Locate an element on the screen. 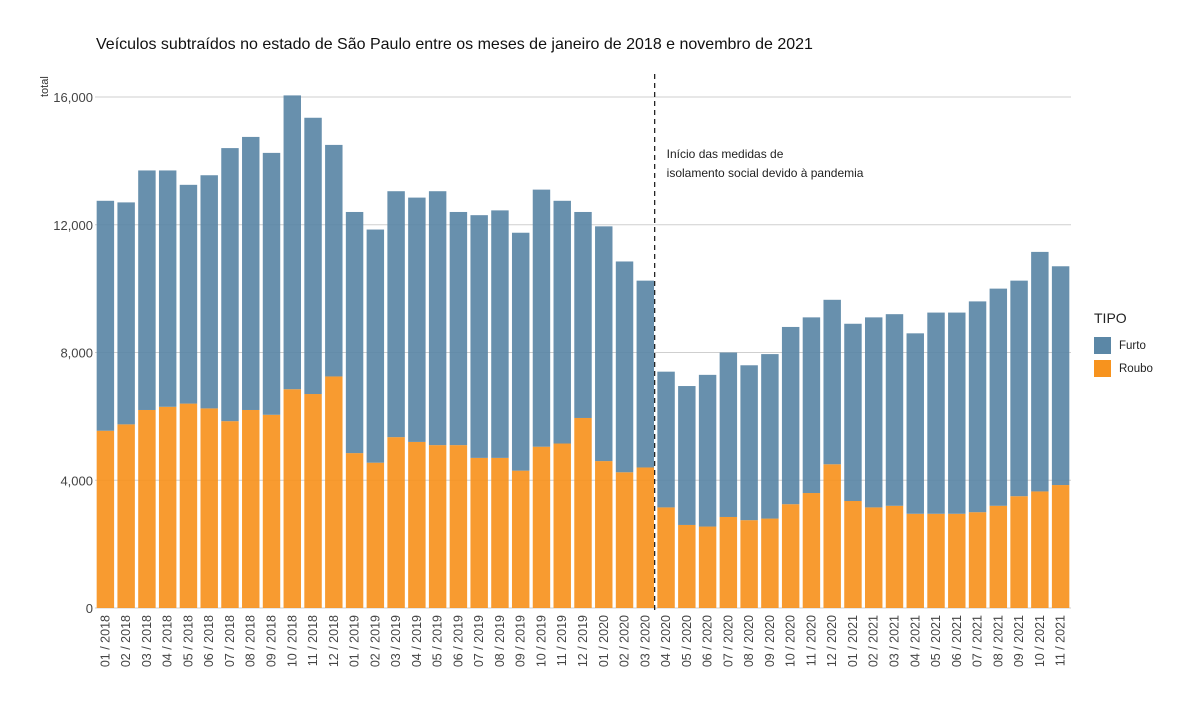 This screenshot has height=726, width=1200. legend-title: TIPO is located at coordinates (1110, 318).